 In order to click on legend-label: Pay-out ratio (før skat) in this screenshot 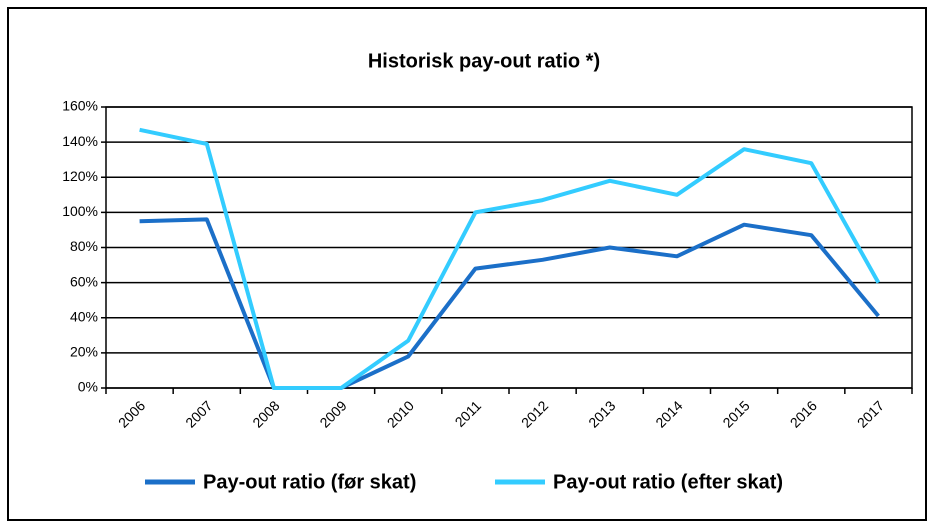, I will do `click(309, 482)`.